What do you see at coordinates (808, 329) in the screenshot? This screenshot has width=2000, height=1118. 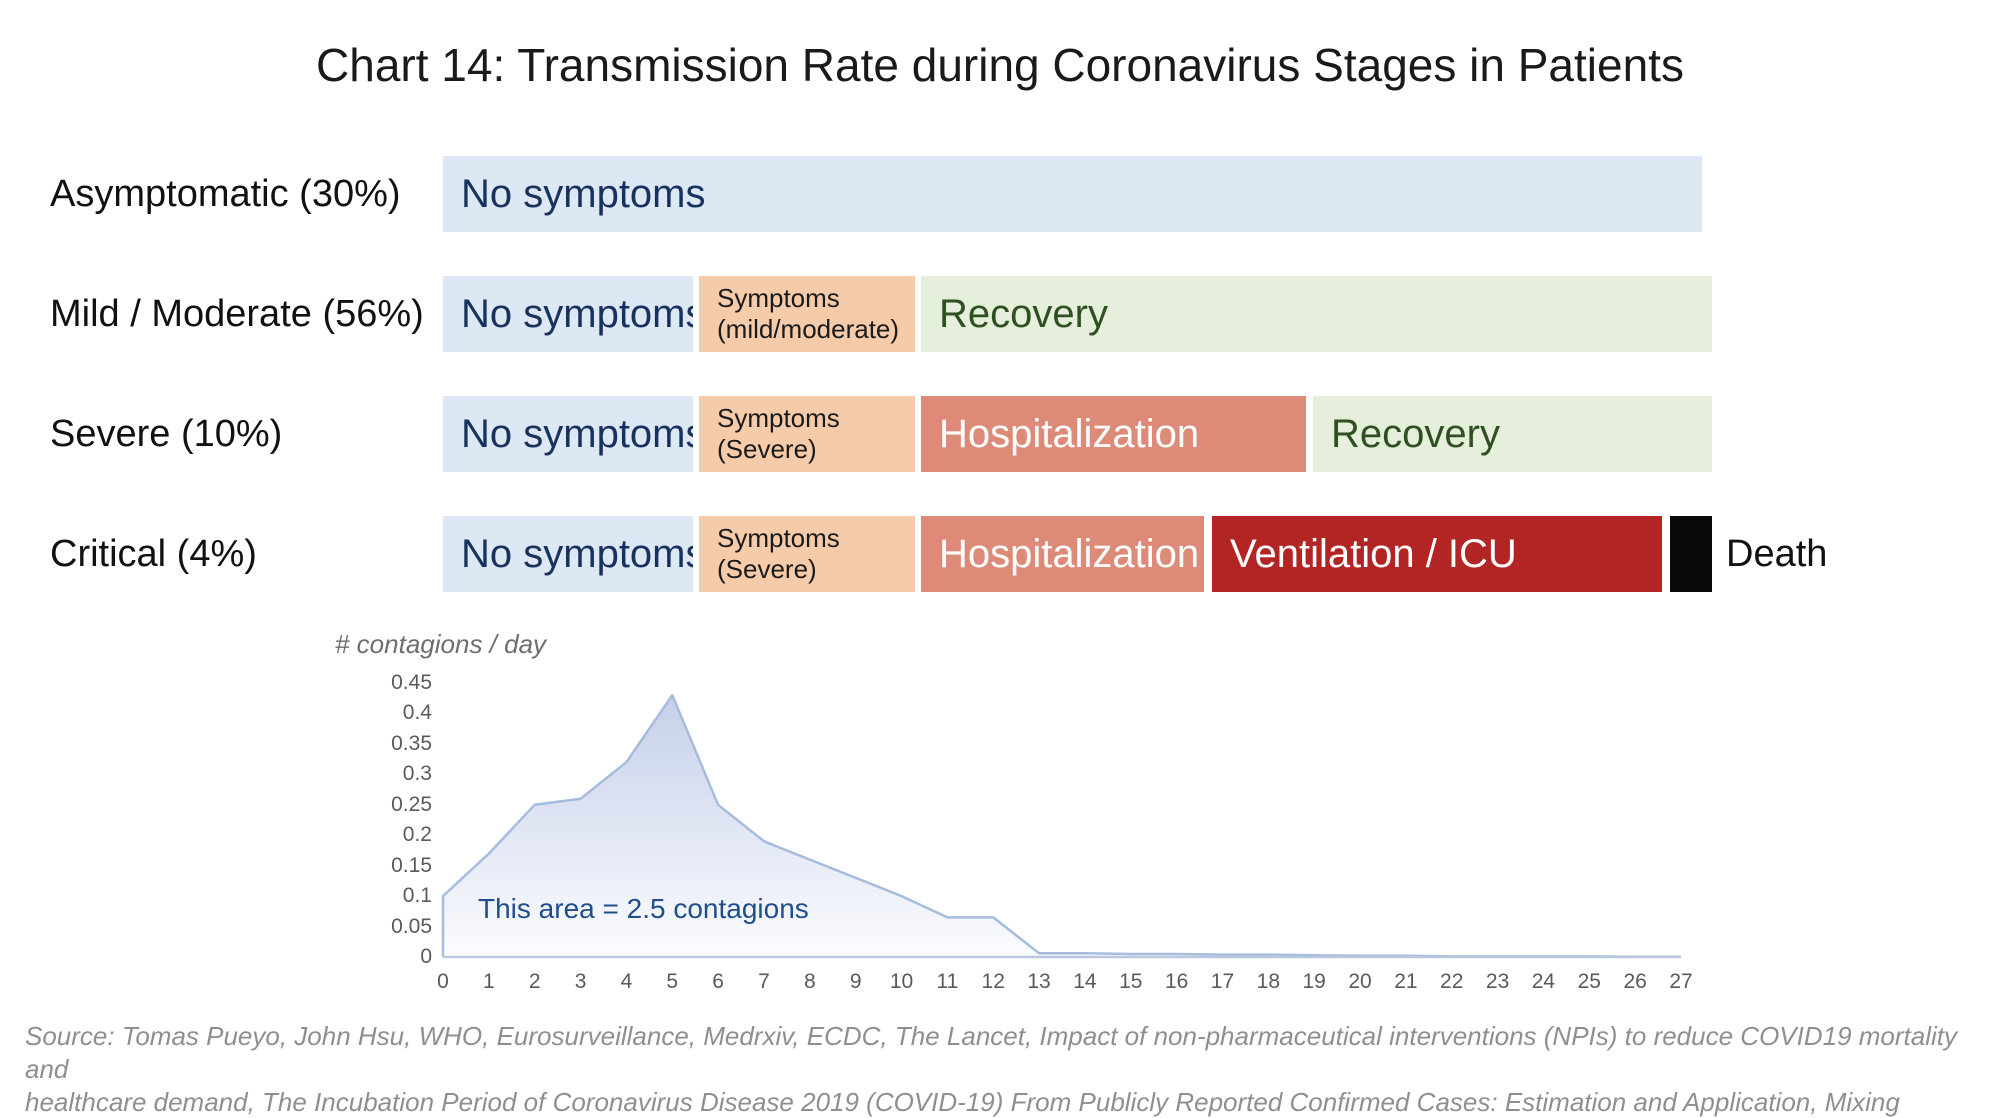 I see `bar-segment-label: (mild/moderate)` at bounding box center [808, 329].